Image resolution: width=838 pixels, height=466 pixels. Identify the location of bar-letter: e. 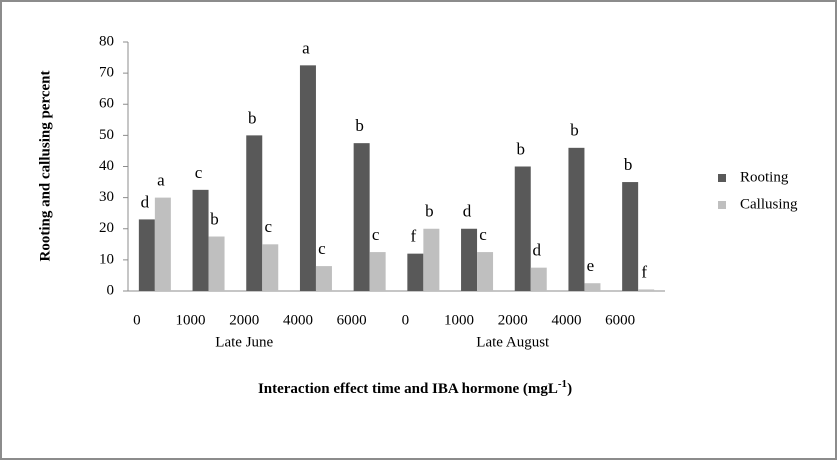
(591, 265).